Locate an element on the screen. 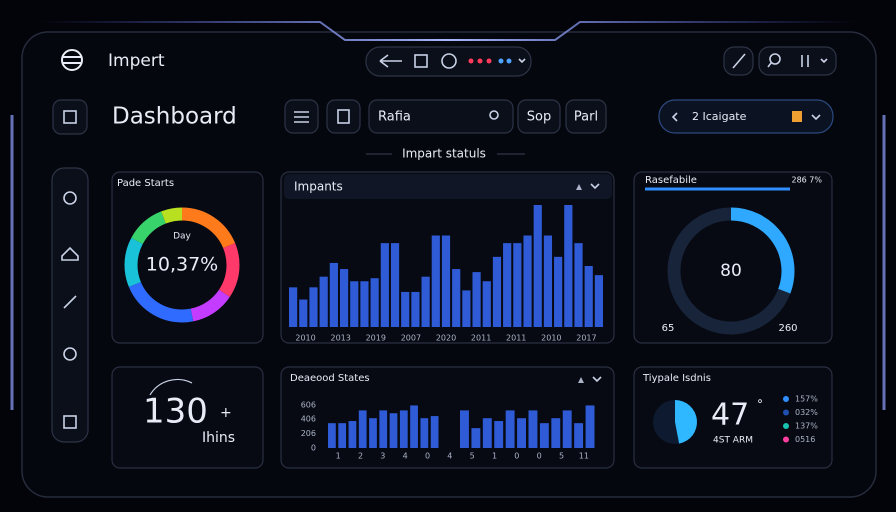  account-pill is located at coordinates (746, 116).